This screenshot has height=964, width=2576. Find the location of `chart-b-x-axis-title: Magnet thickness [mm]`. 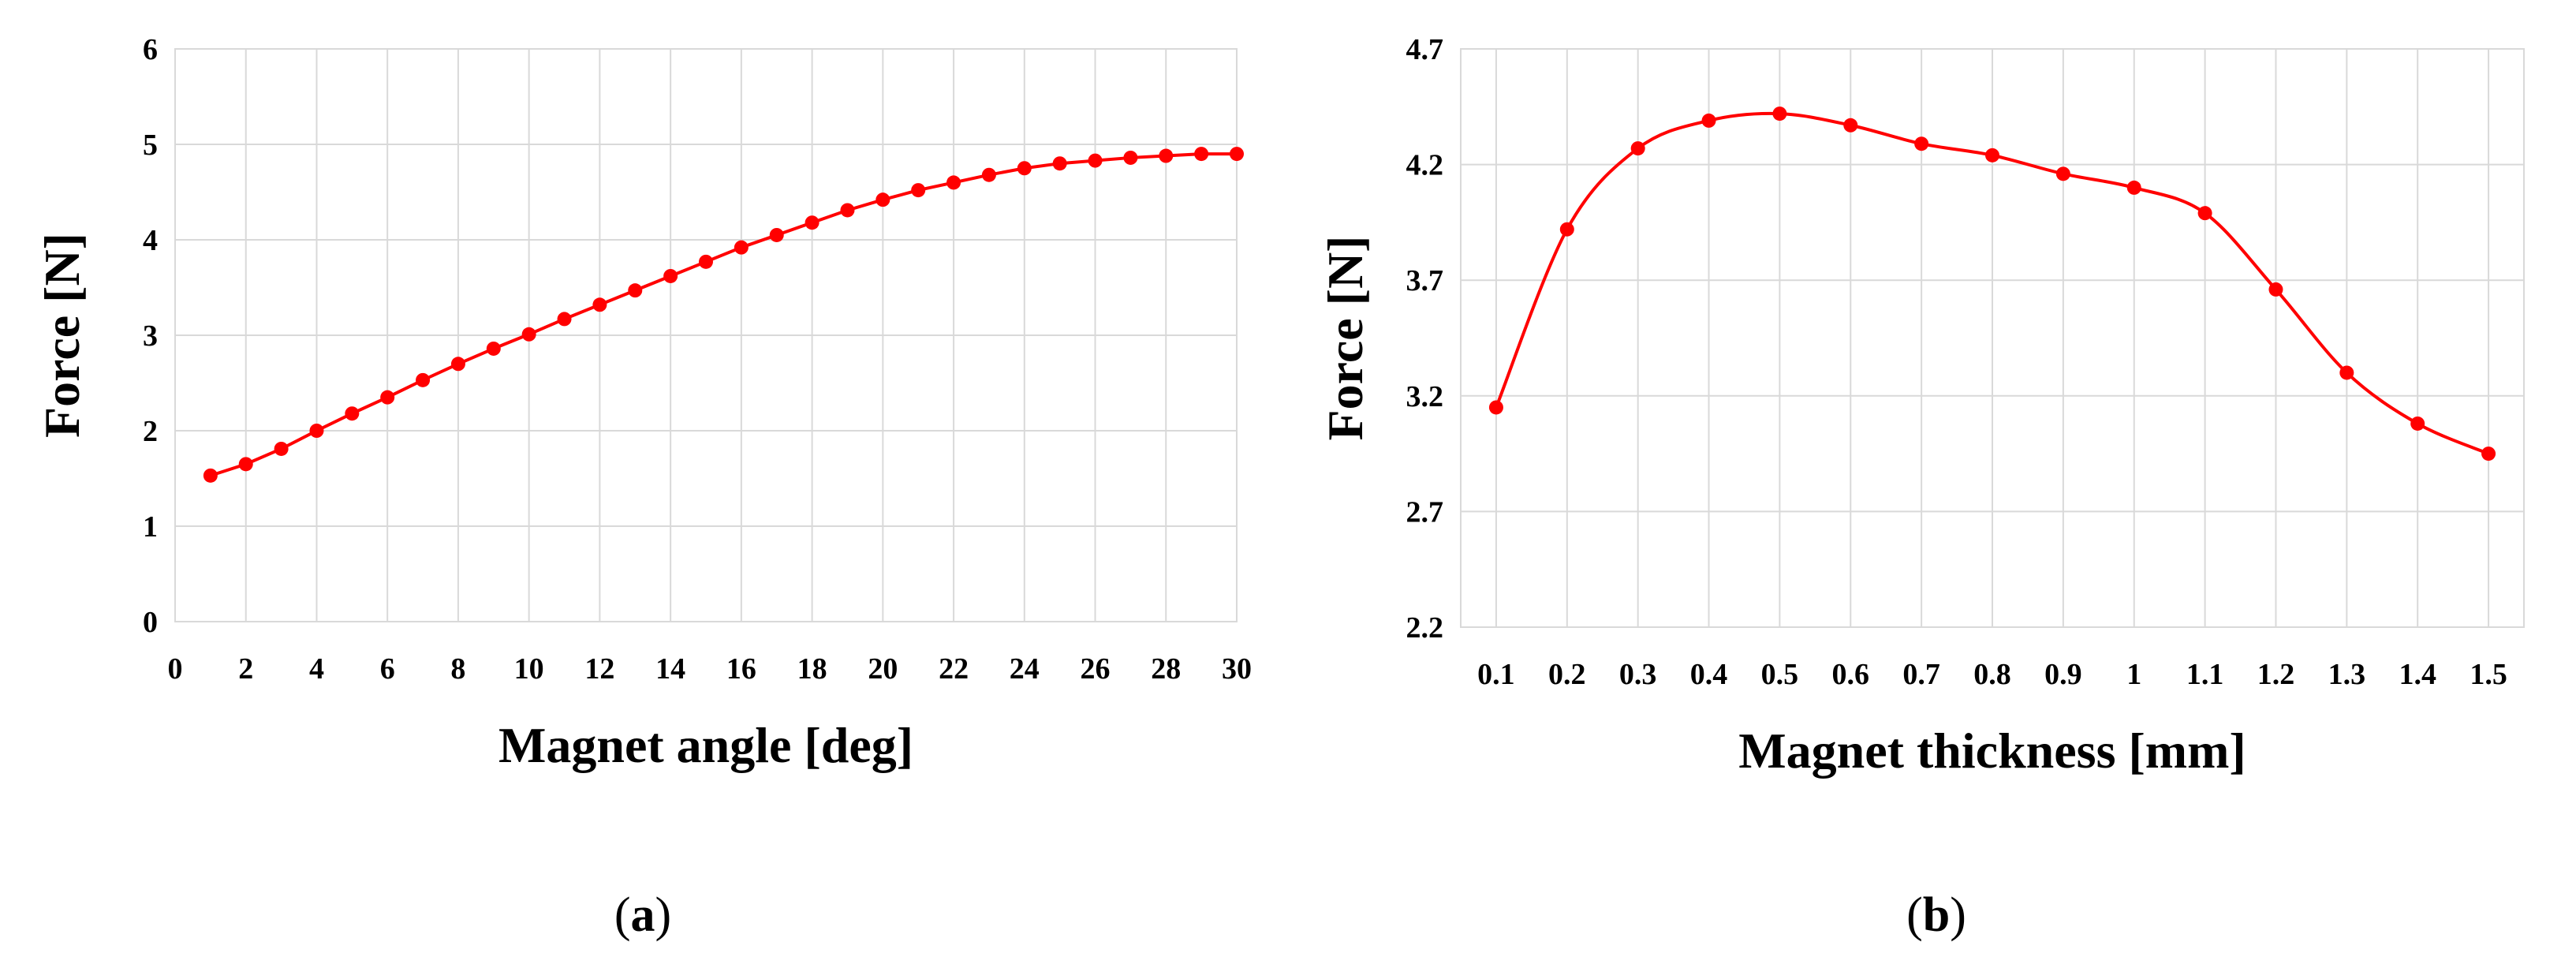

chart-b-x-axis-title: Magnet thickness [mm] is located at coordinates (1992, 751).